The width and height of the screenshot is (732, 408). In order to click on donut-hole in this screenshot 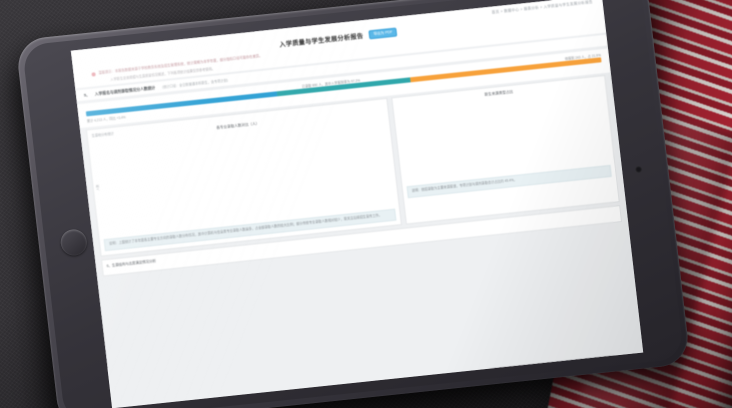, I will do `click(501, 136)`.